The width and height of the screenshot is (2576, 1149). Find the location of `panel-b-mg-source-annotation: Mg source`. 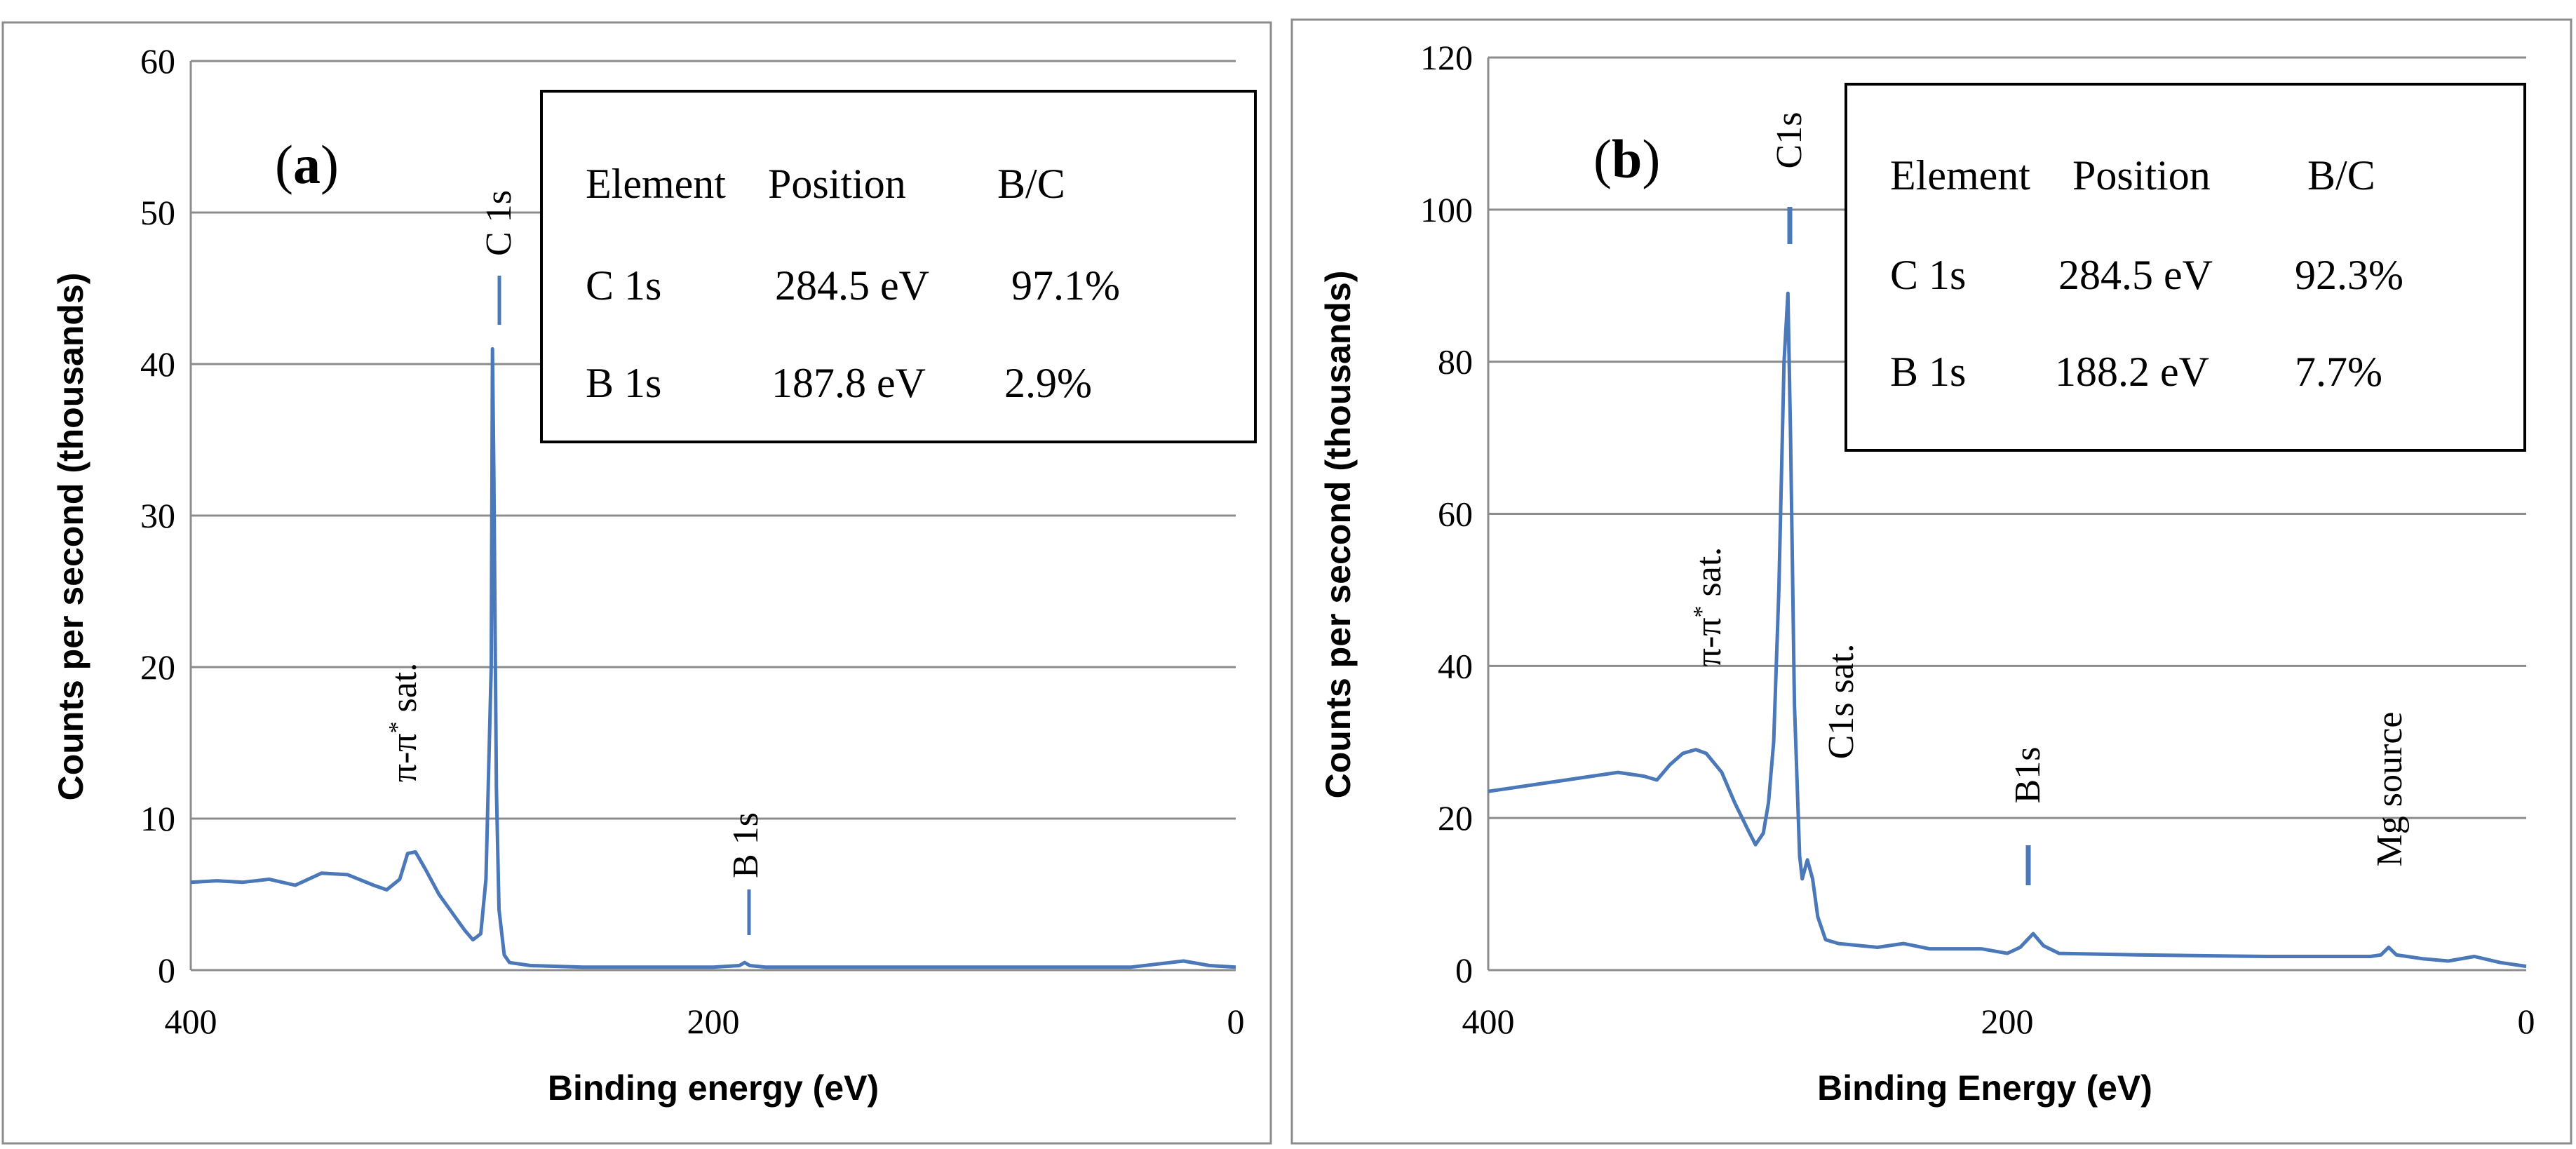

panel-b-mg-source-annotation: Mg source is located at coordinates (2390, 789).